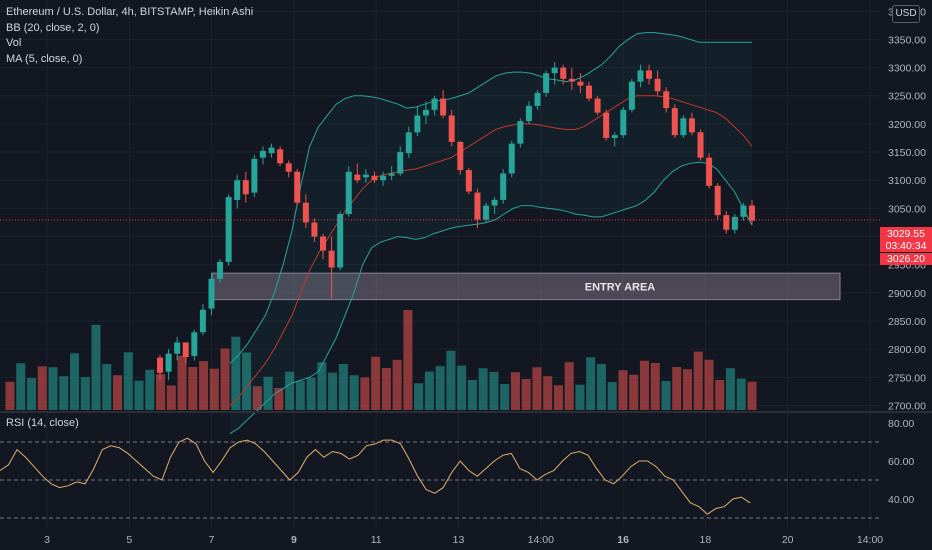 The width and height of the screenshot is (932, 550). Describe the element at coordinates (907, 350) in the screenshot. I see `price-tick-label: 2800.00` at that location.